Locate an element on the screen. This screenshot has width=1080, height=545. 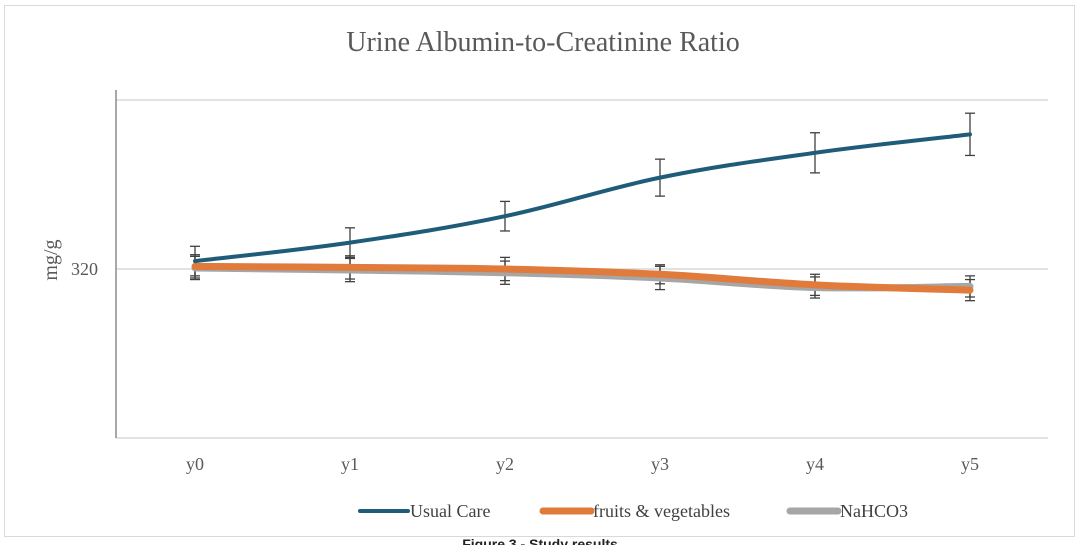
legend-item-nahco3: NaHCO3 is located at coordinates (847, 511).